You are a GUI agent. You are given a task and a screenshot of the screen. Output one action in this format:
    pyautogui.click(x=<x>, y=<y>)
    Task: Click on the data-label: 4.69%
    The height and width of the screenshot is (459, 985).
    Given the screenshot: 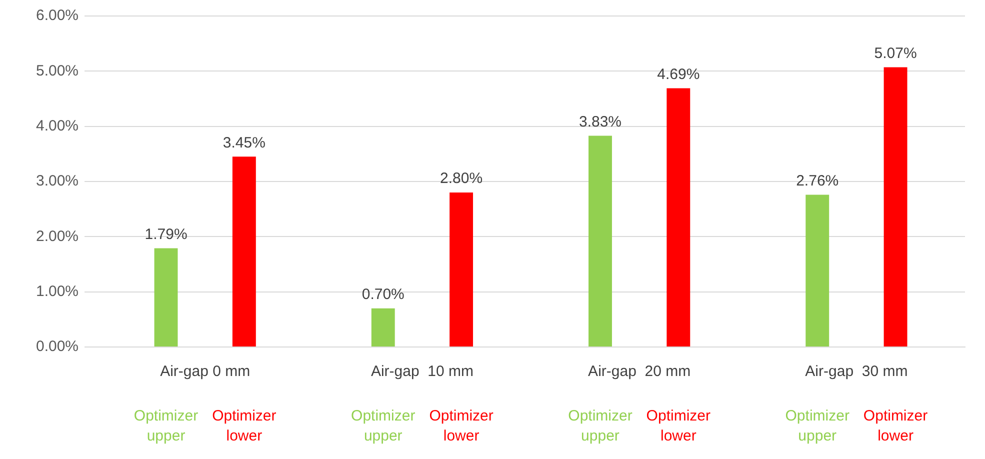 What is the action you would take?
    pyautogui.click(x=678, y=74)
    